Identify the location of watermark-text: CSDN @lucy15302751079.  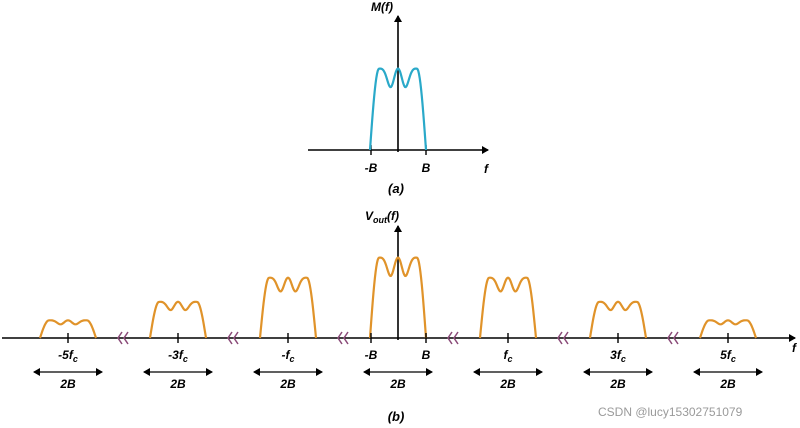
(670, 412).